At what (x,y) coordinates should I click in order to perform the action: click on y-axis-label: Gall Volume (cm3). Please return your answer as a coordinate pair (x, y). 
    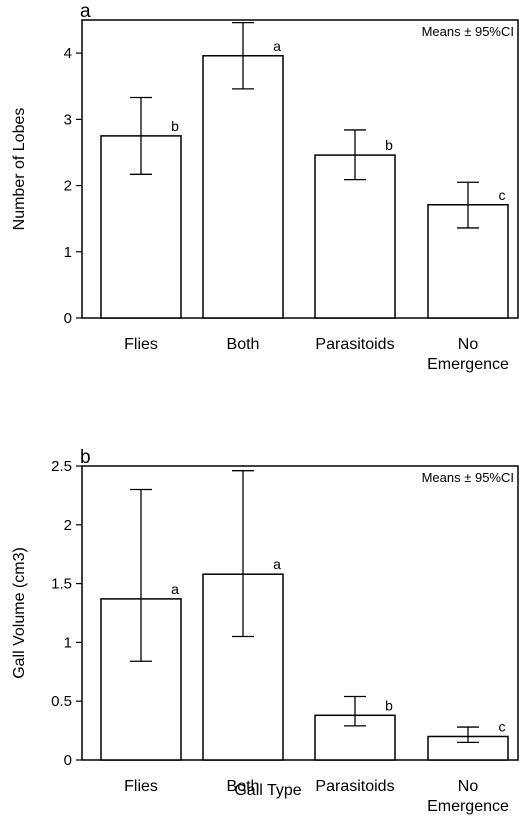
    Looking at the image, I should click on (19, 613).